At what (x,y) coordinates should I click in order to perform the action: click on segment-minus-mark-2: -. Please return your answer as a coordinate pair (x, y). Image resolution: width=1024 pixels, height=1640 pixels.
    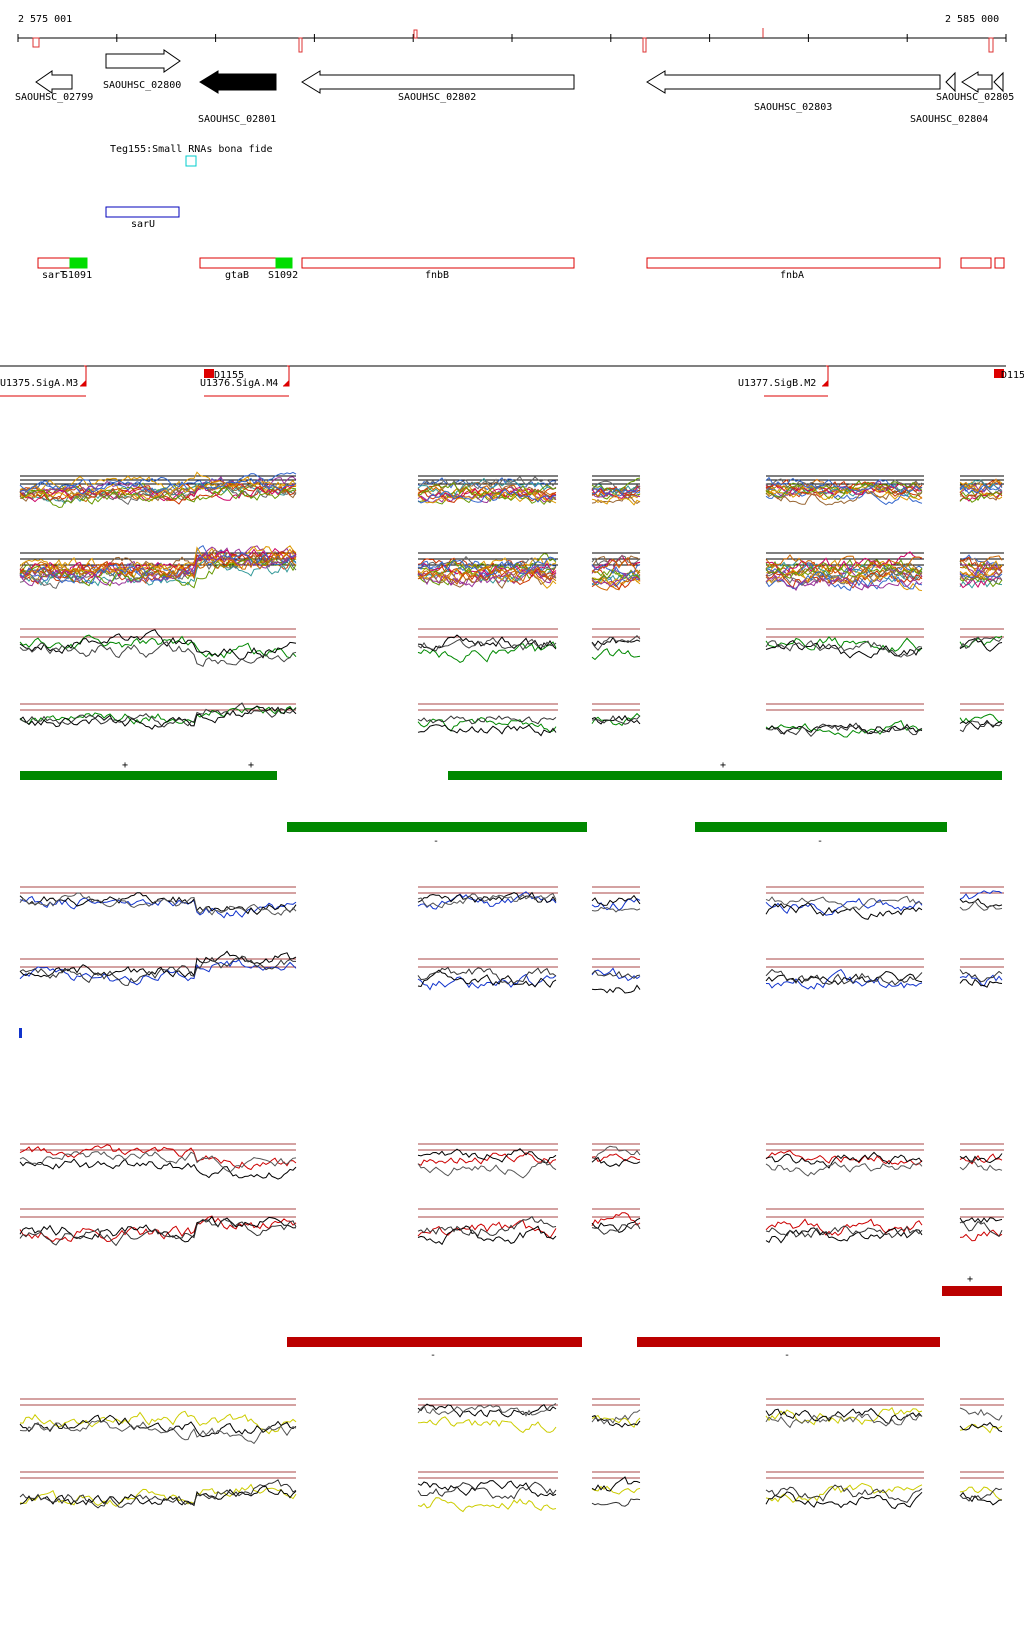
    Looking at the image, I should click on (820, 841).